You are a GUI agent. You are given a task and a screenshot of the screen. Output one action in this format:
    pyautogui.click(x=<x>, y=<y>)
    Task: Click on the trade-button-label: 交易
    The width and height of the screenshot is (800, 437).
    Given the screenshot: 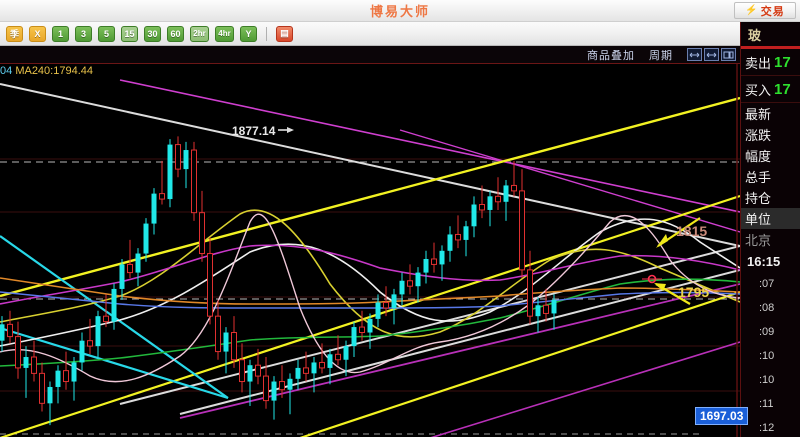 What is the action you would take?
    pyautogui.click(x=772, y=11)
    